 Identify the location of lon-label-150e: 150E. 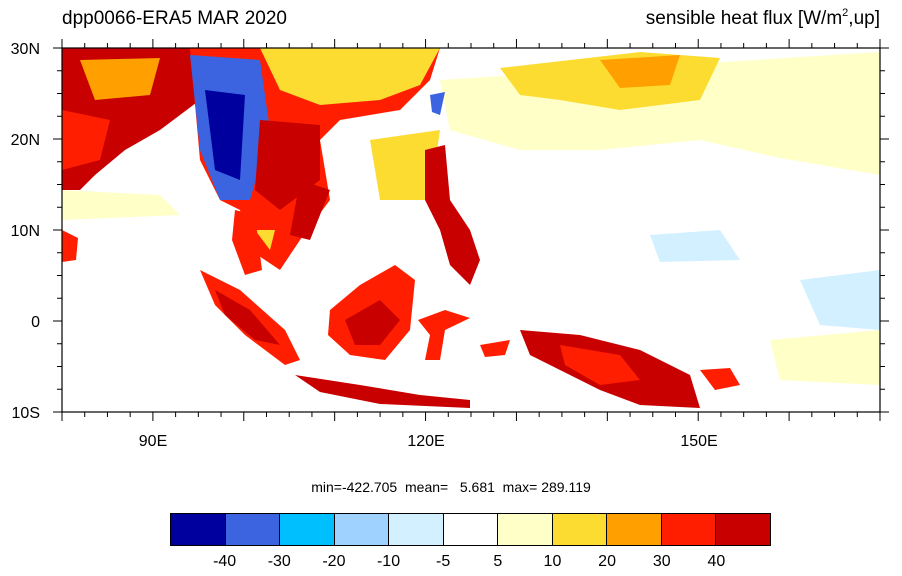
(698, 441).